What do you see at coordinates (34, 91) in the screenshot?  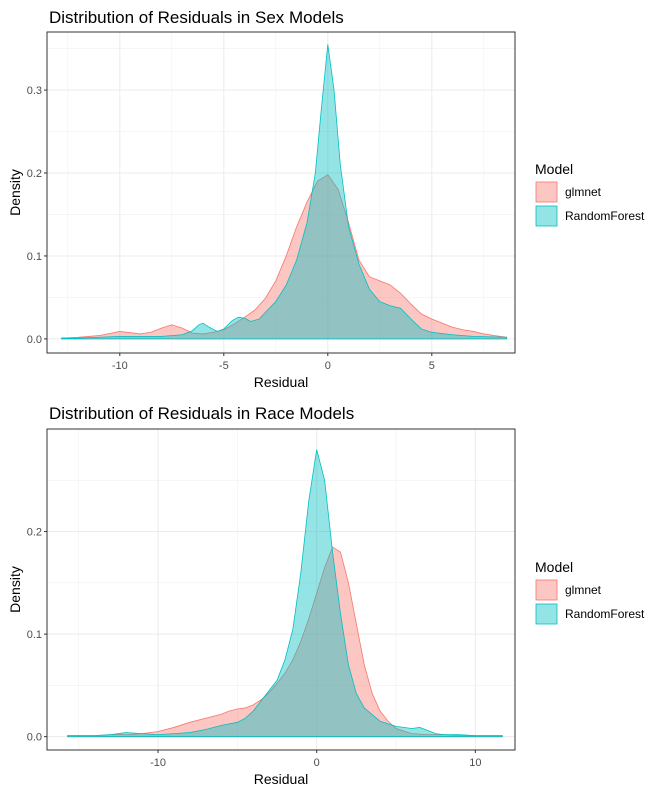 I see `y-tick-label: 0.3` at bounding box center [34, 91].